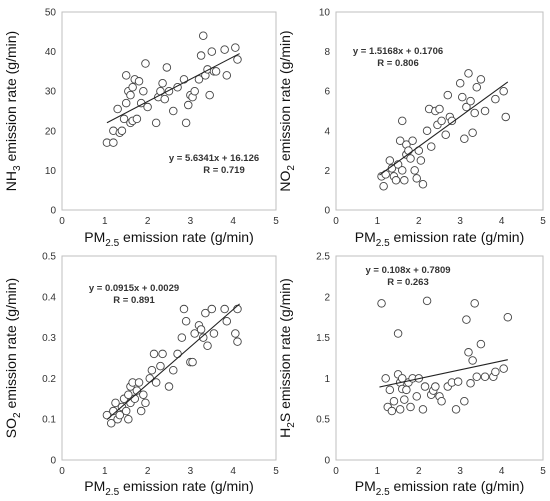  I want to click on y-tick-label: 1.5, so click(323, 338).